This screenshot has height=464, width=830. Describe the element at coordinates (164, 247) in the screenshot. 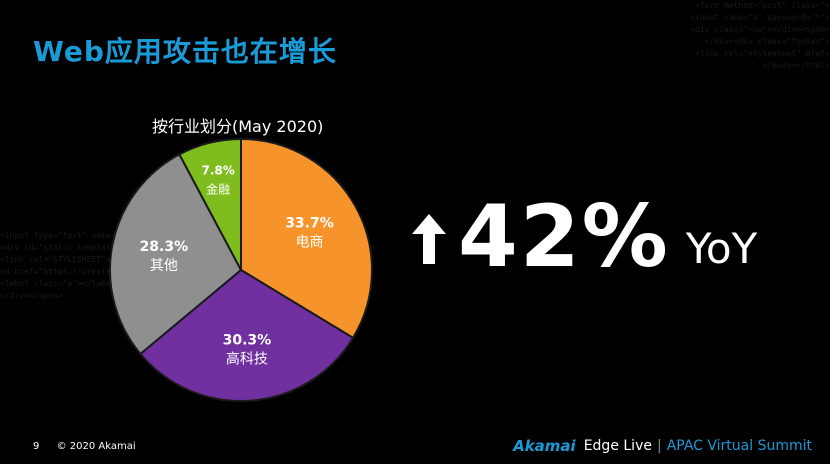

I see `slice-value-label: 28.3%` at that location.